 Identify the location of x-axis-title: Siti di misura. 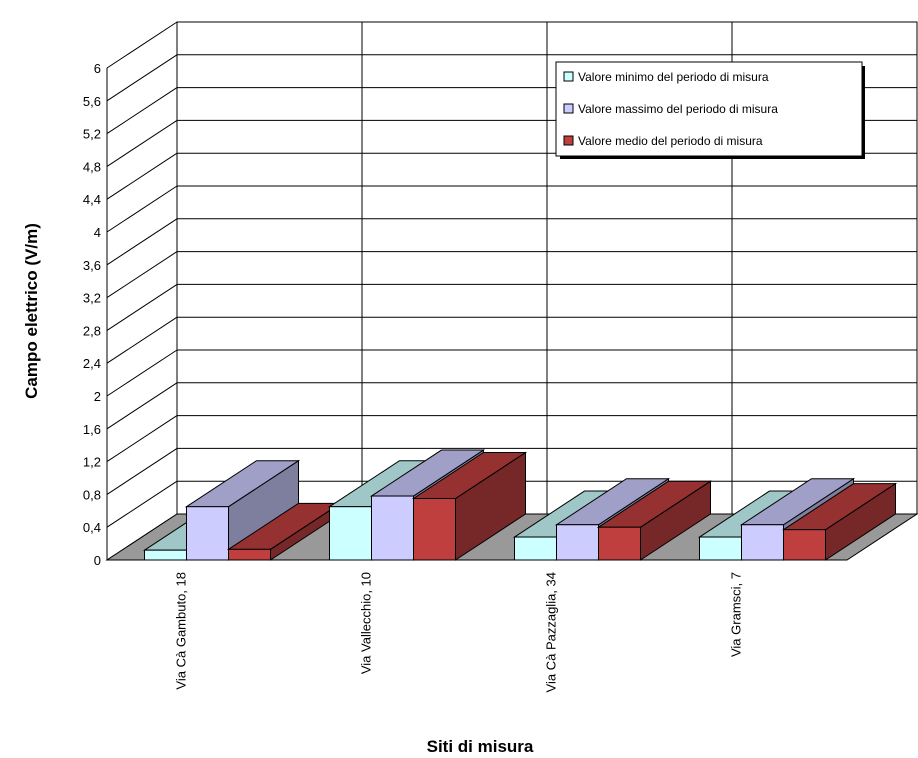
(480, 746).